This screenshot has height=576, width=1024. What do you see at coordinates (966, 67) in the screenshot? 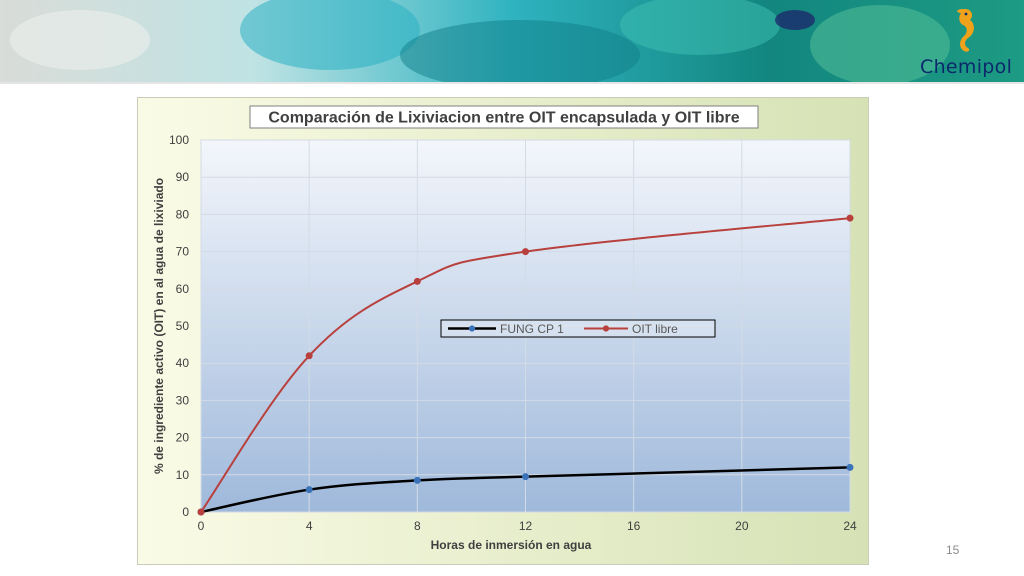
I see `logo-text: Chemipol` at bounding box center [966, 67].